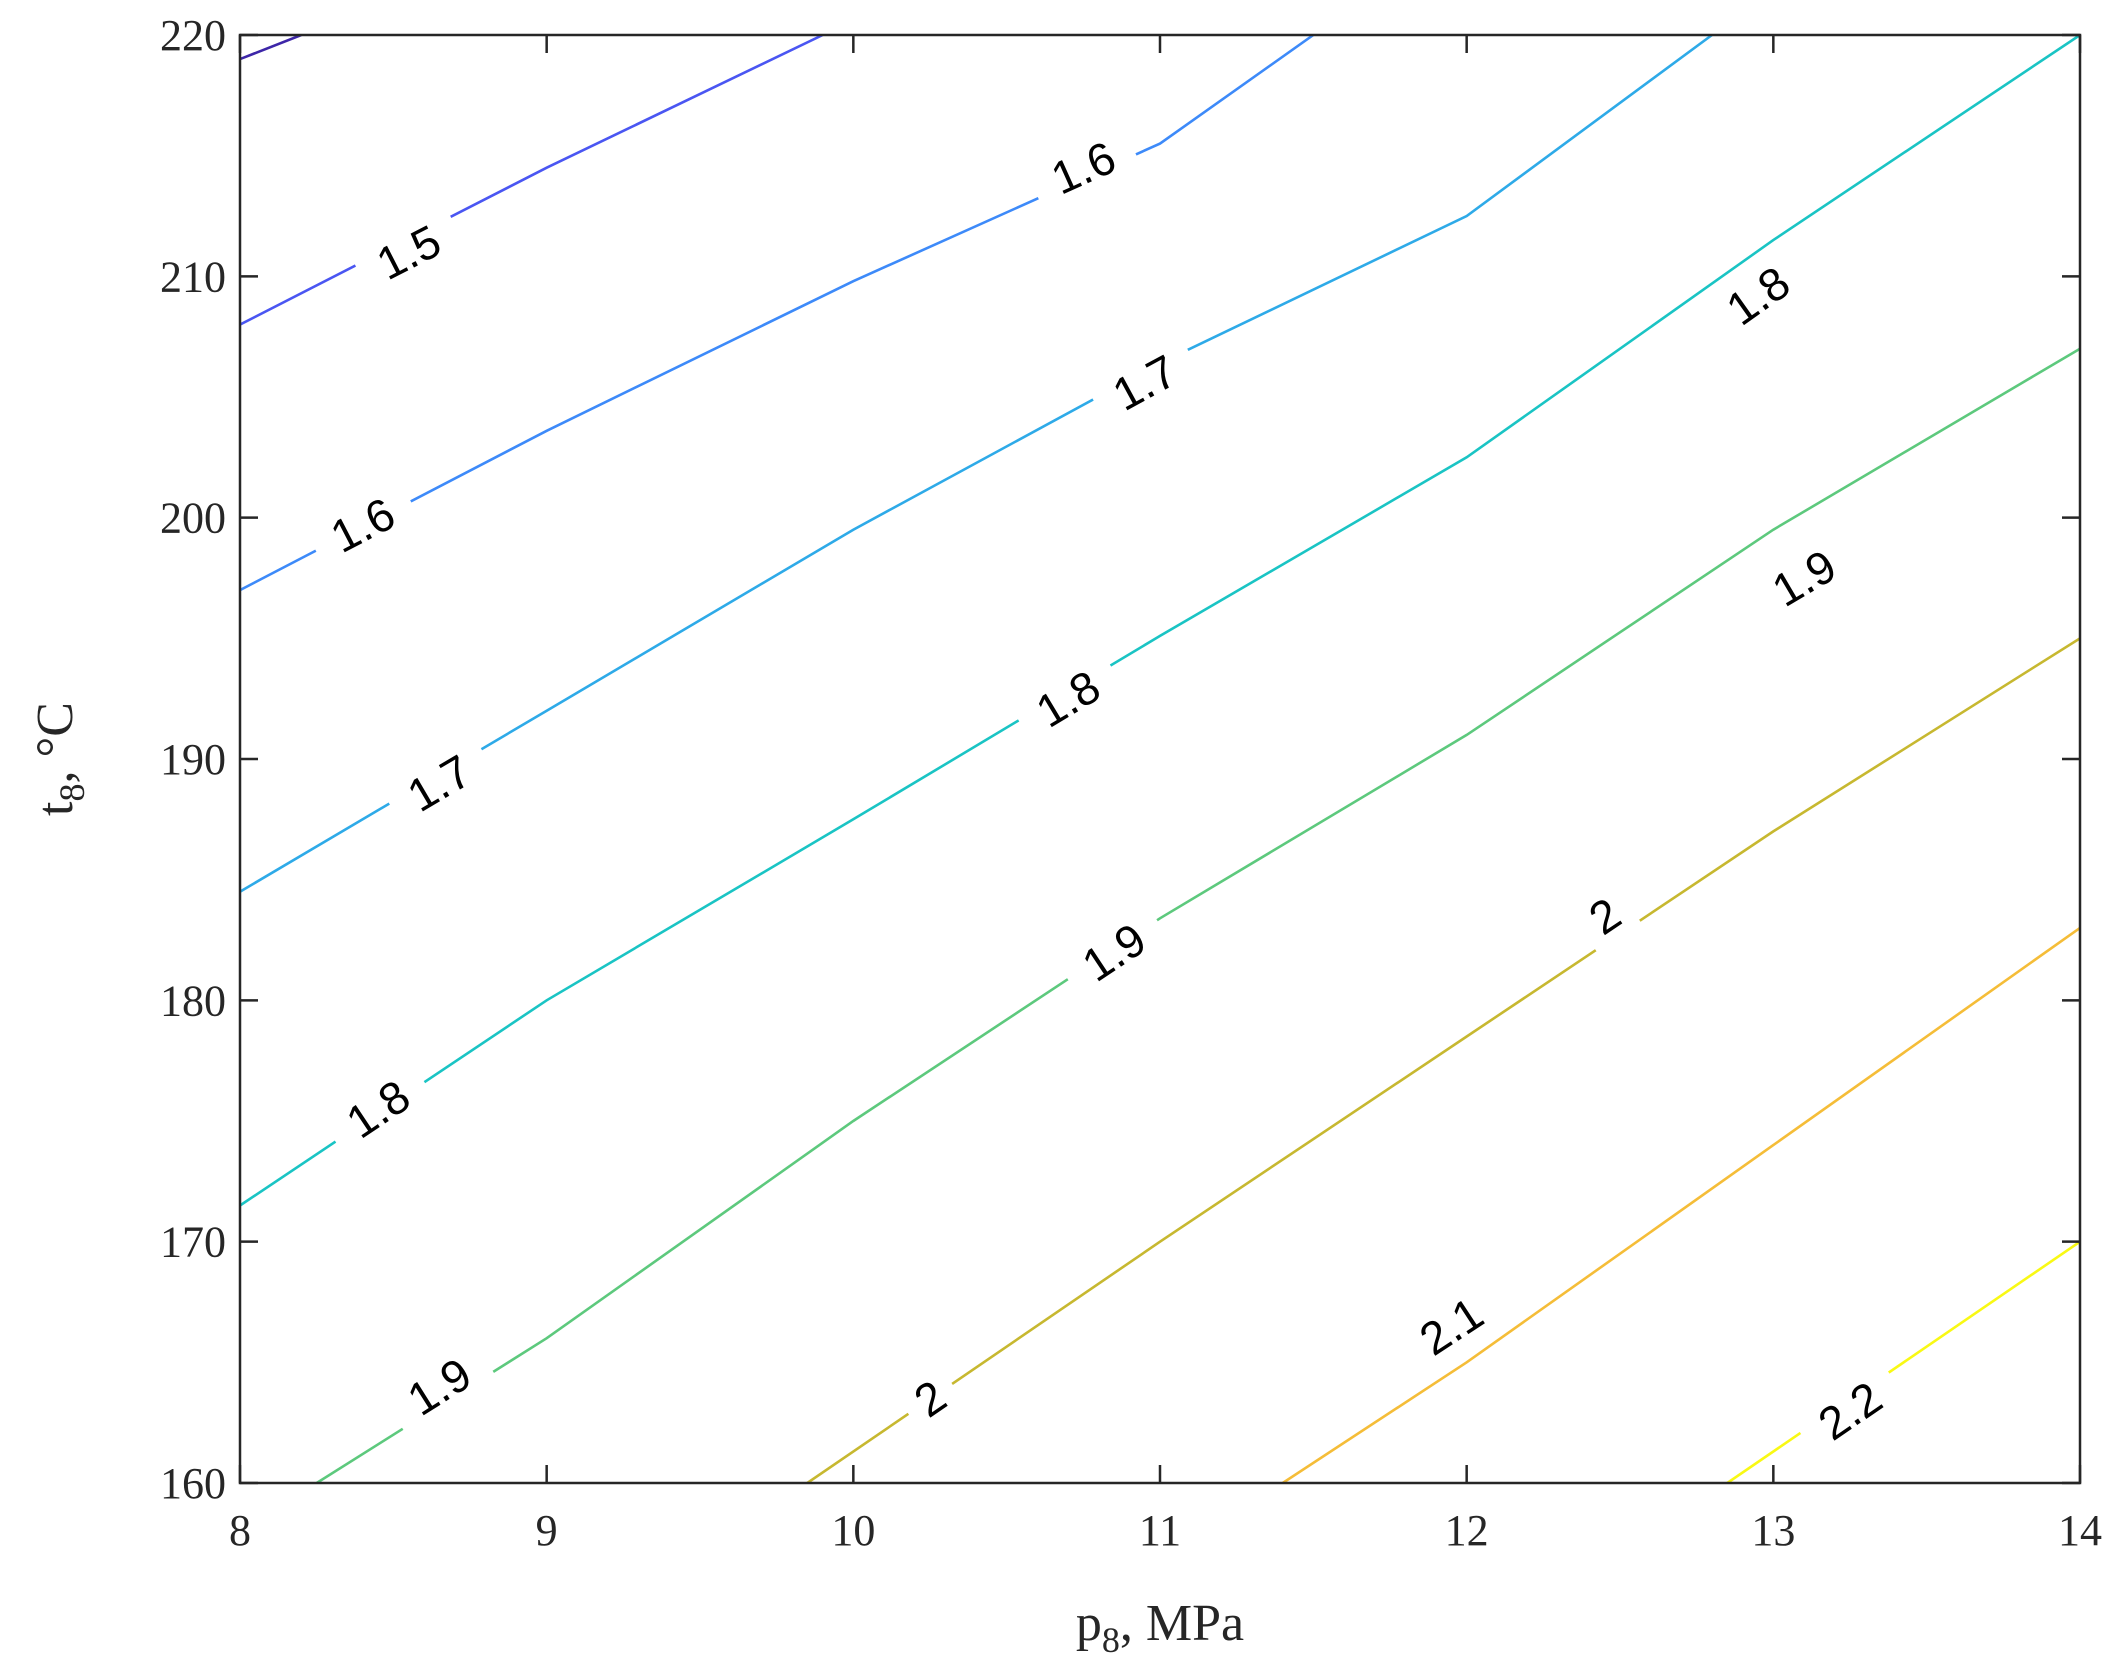 The width and height of the screenshot is (2117, 1679). I want to click on x-tick-label: 11, so click(1160, 1530).